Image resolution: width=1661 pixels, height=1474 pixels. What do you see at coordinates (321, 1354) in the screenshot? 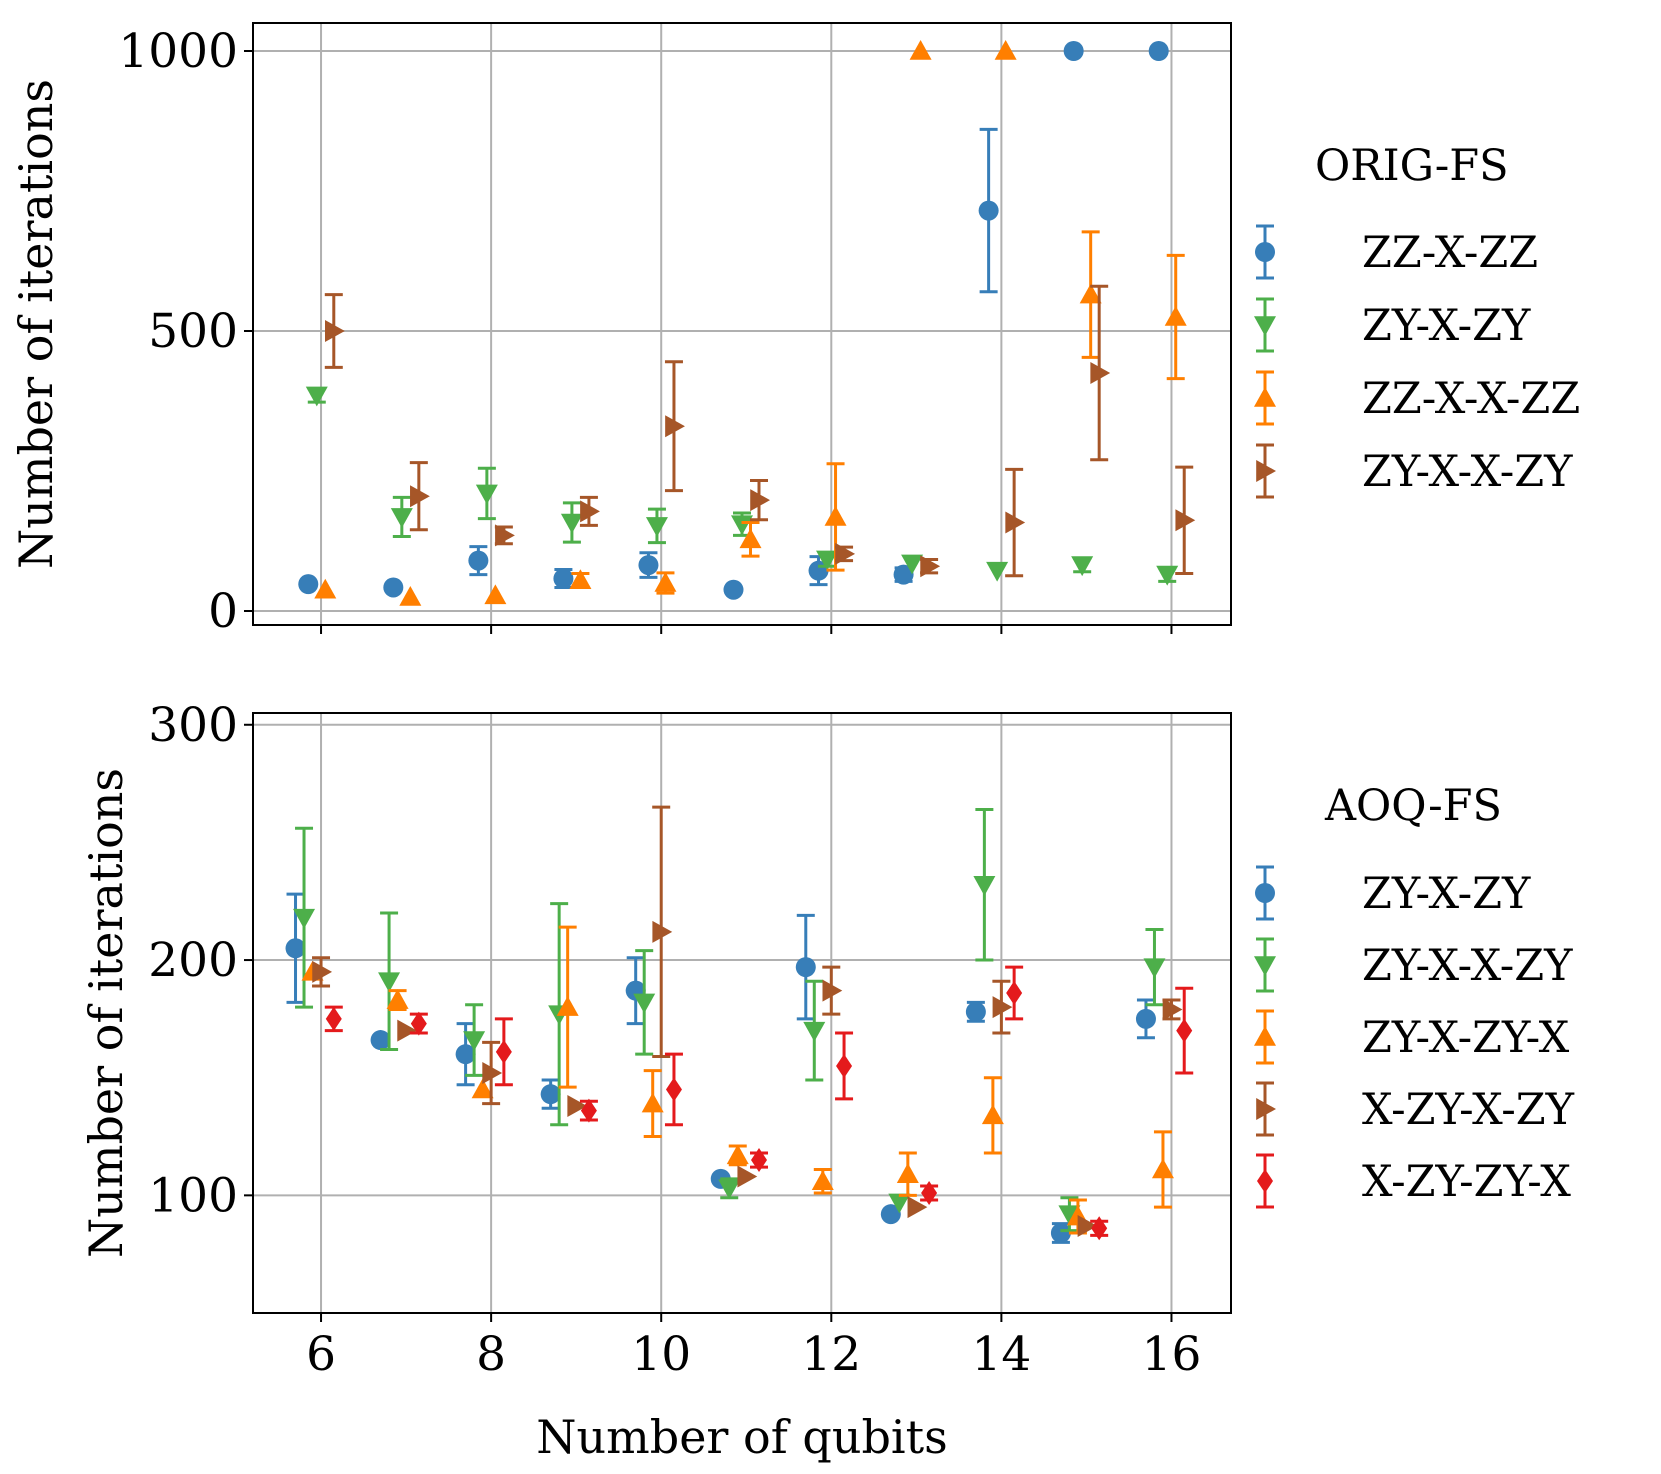
I see `x-tick-label: 6` at bounding box center [321, 1354].